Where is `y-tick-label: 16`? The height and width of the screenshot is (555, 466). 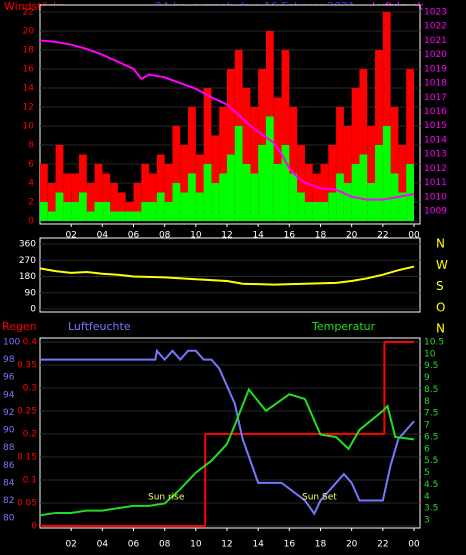
y-tick-label: 16 is located at coordinates (29, 70).